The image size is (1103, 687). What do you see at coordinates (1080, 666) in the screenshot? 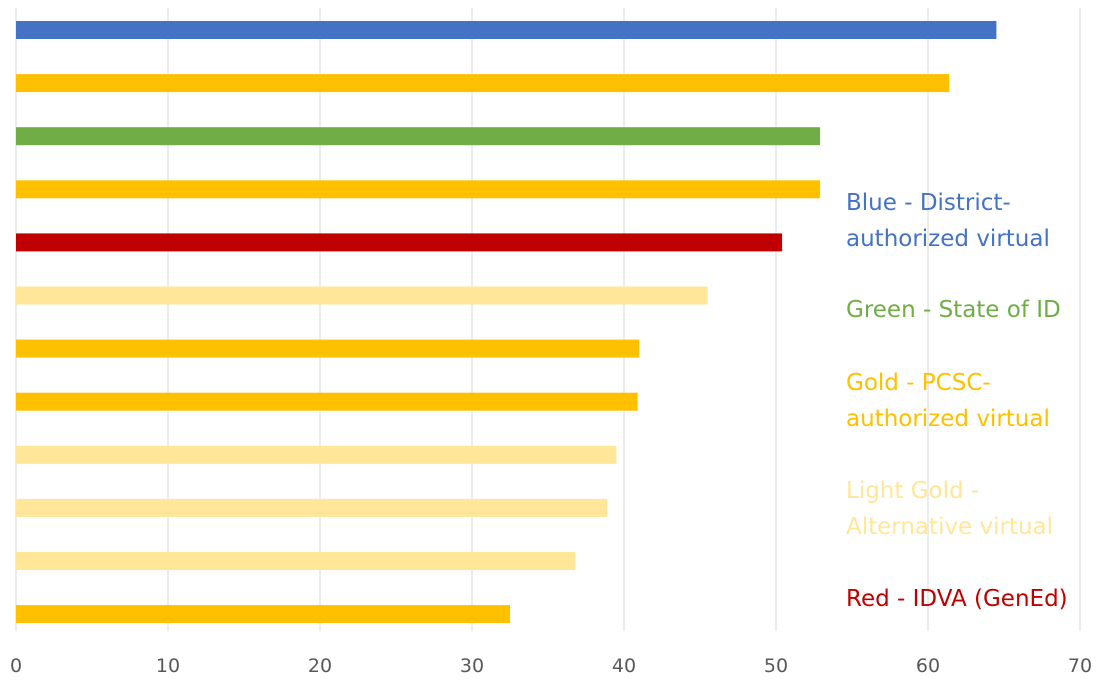
I see `x-tick-label-70: 70` at bounding box center [1080, 666].